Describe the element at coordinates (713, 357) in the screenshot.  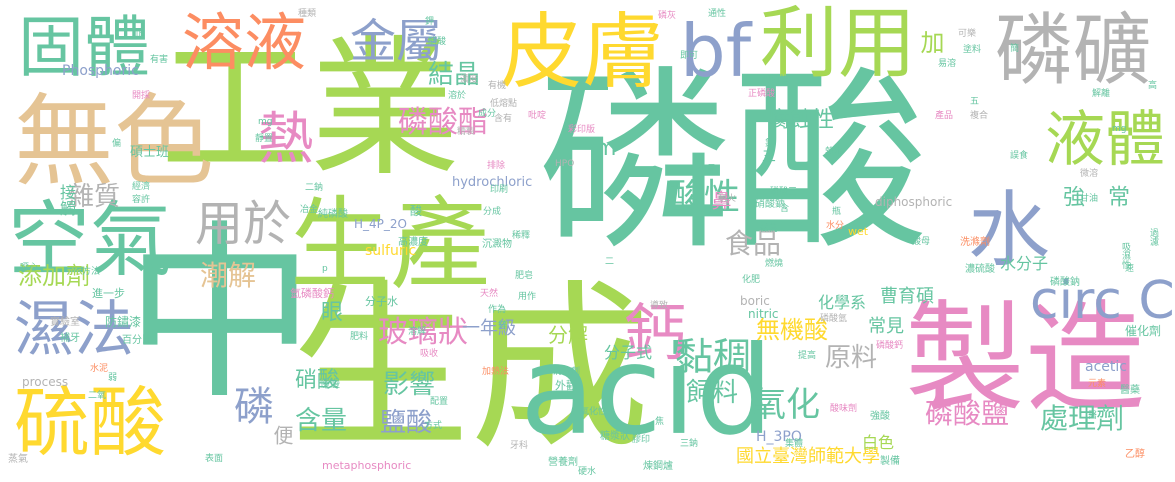
I see `word-viscous: 黏稠` at that location.